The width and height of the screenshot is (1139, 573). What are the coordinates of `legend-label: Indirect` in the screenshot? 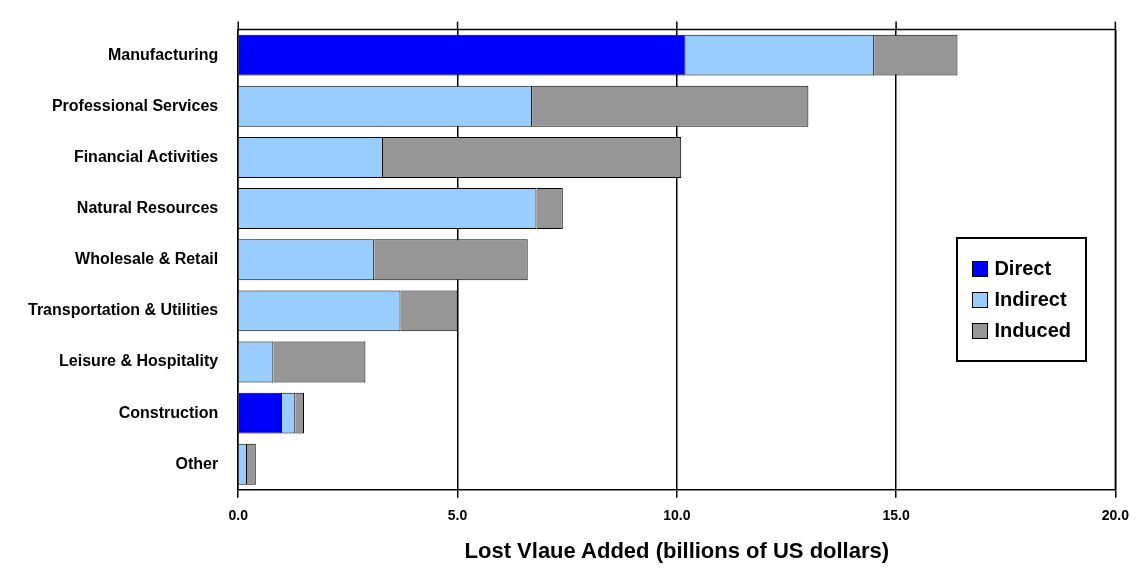 It's located at (1030, 300).